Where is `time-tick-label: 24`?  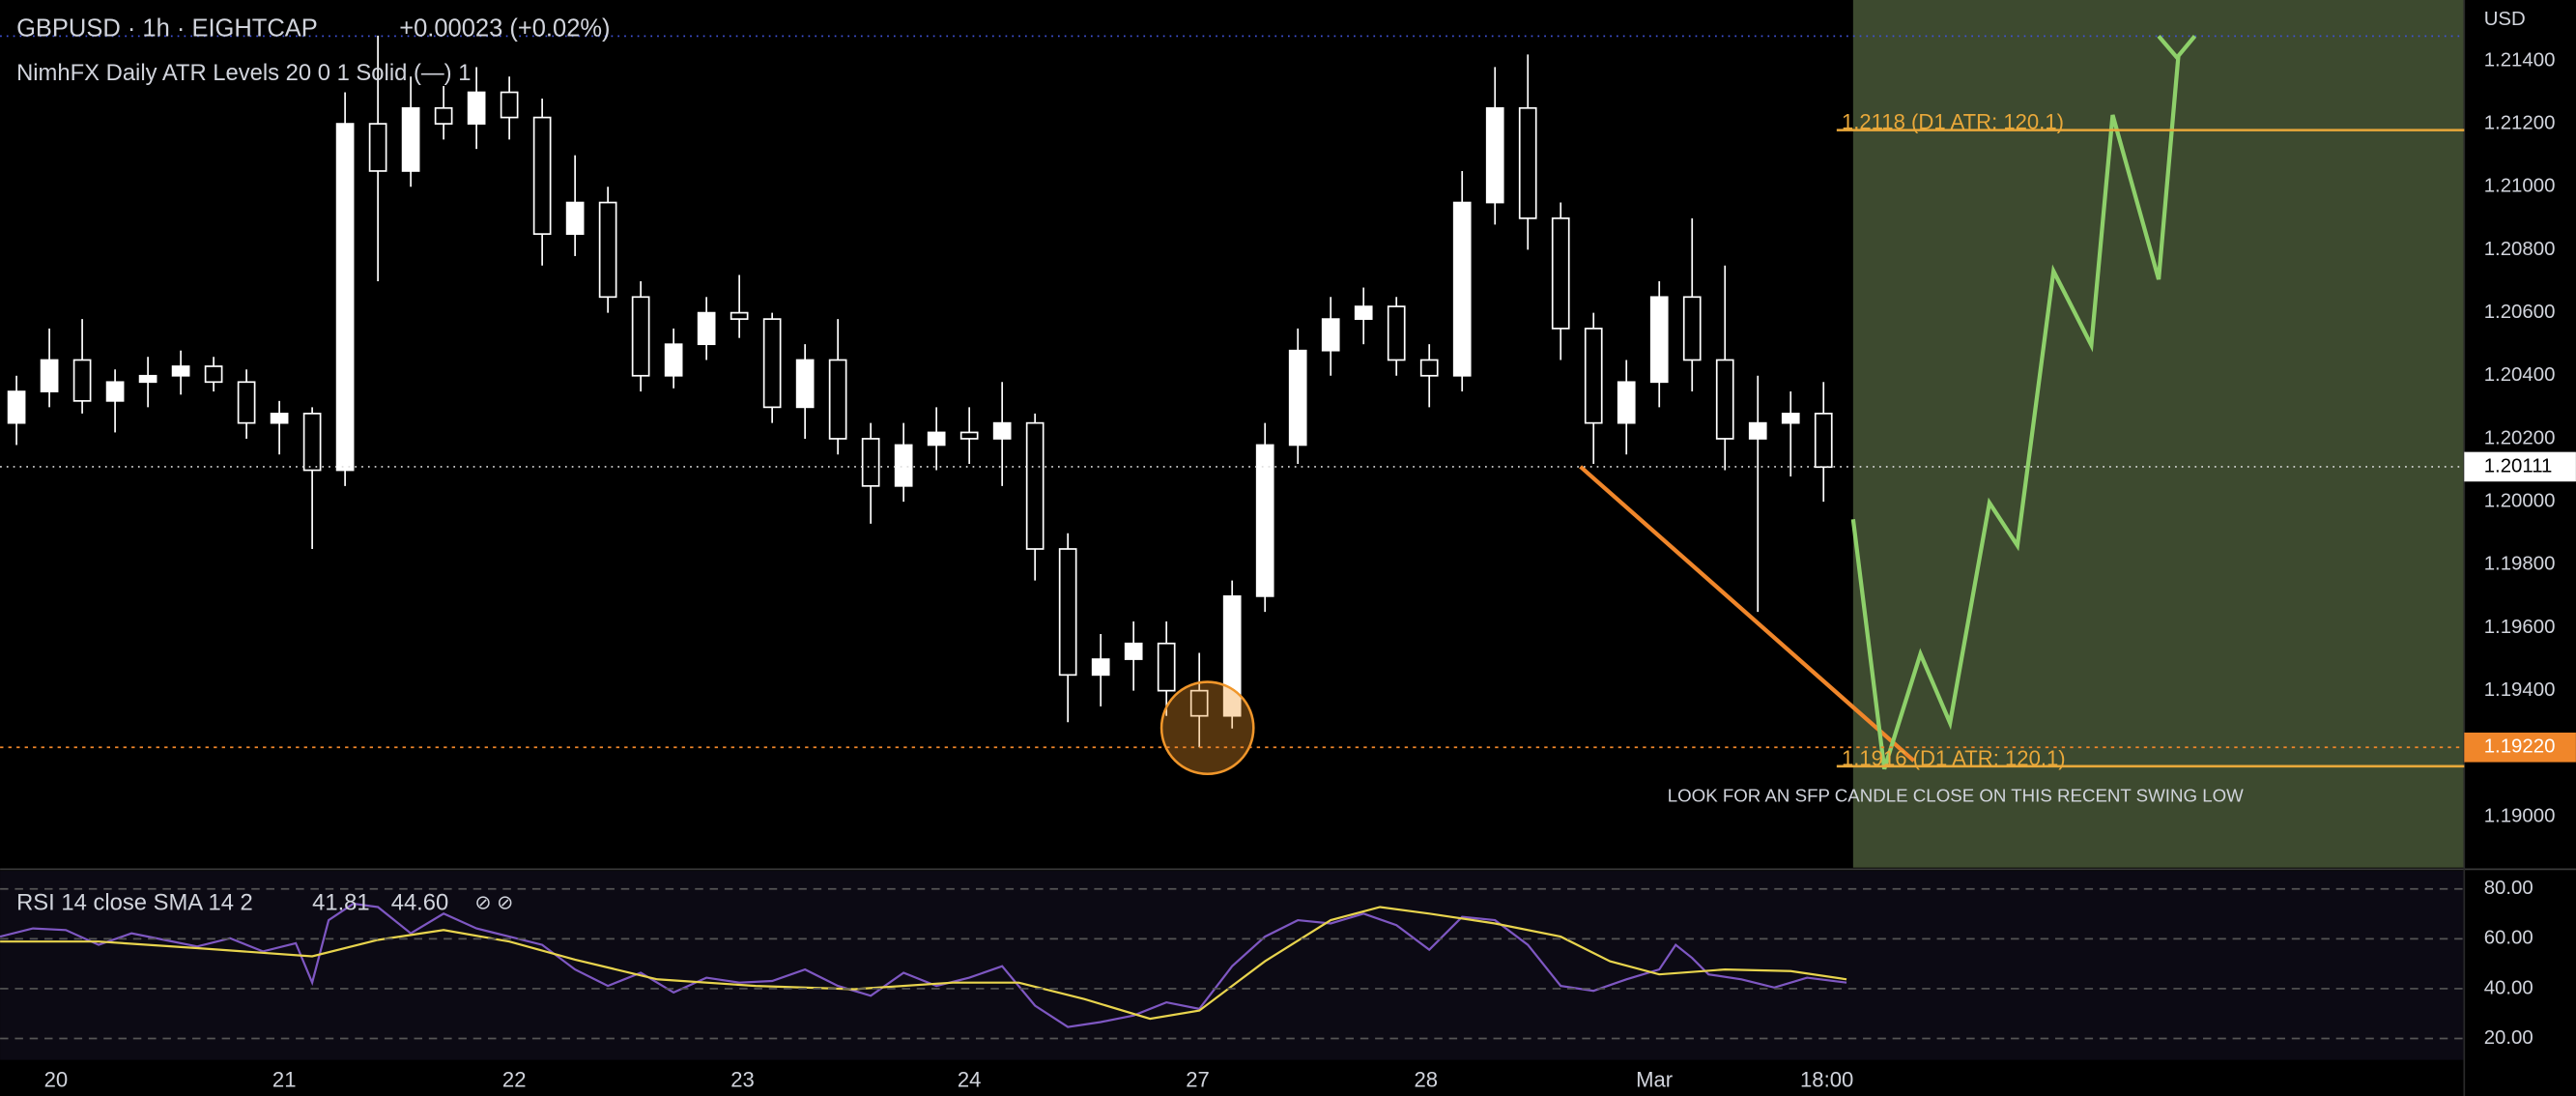 time-tick-label: 24 is located at coordinates (970, 1080).